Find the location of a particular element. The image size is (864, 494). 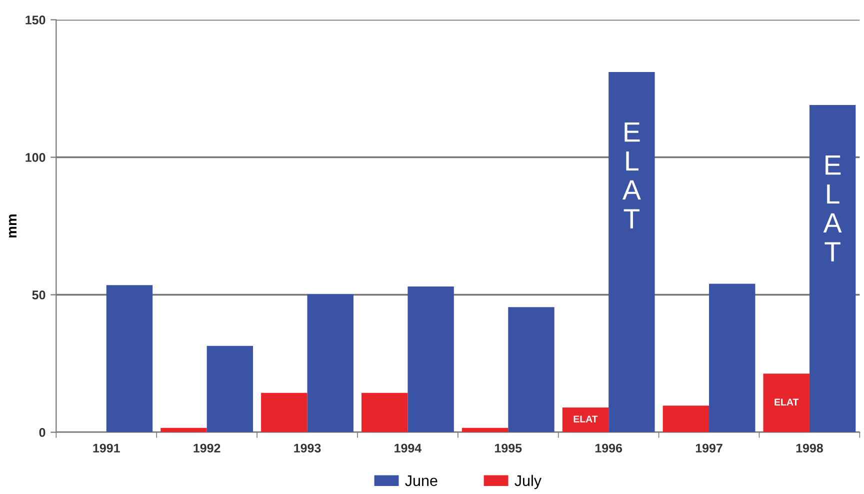

legend-label: July is located at coordinates (528, 482).